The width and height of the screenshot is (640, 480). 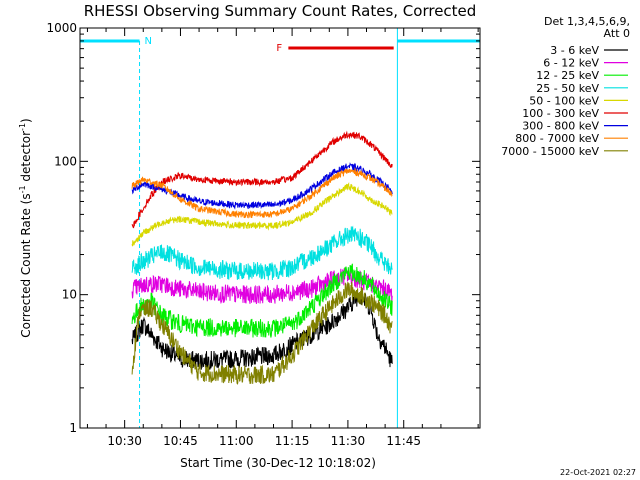 I want to click on legend-label: 7000 - 15000 keV, so click(x=550, y=151).